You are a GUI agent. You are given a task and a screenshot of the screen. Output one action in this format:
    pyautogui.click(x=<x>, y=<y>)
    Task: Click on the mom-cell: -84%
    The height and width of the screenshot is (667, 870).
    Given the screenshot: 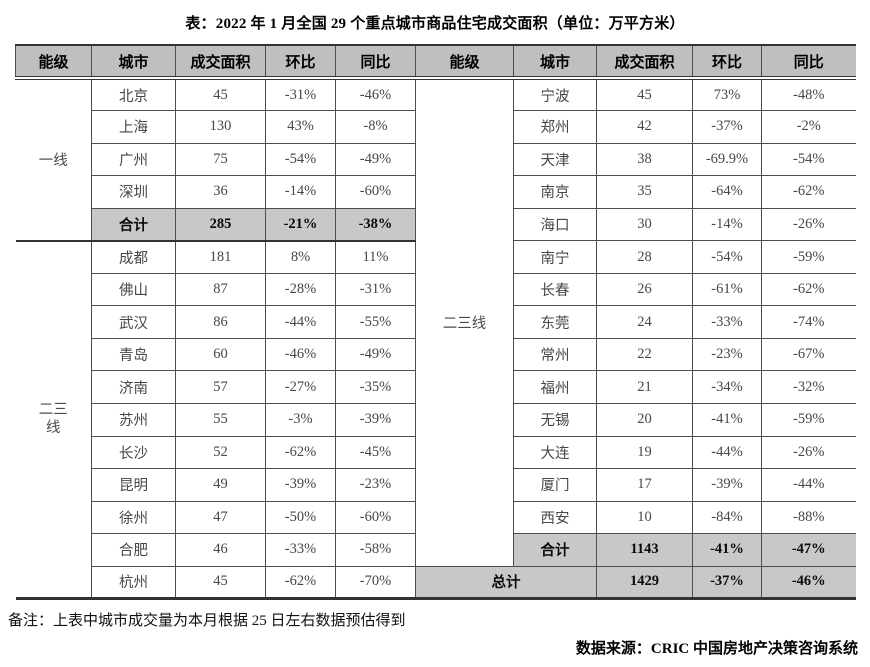 What is the action you would take?
    pyautogui.click(x=727, y=517)
    